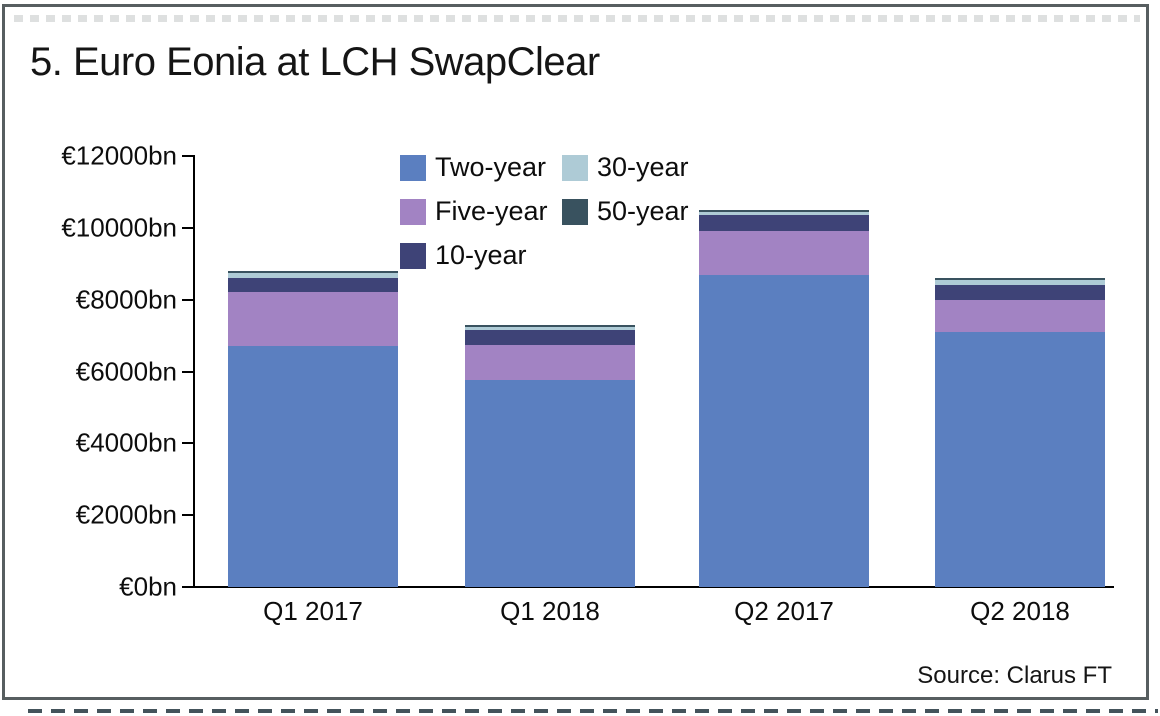 This screenshot has width=1160, height=716. I want to click on y-tick-label: €8000bn, so click(126, 299).